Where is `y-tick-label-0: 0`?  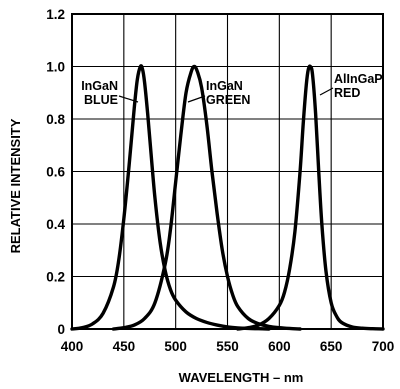
y-tick-label-0: 0 is located at coordinates (61, 329).